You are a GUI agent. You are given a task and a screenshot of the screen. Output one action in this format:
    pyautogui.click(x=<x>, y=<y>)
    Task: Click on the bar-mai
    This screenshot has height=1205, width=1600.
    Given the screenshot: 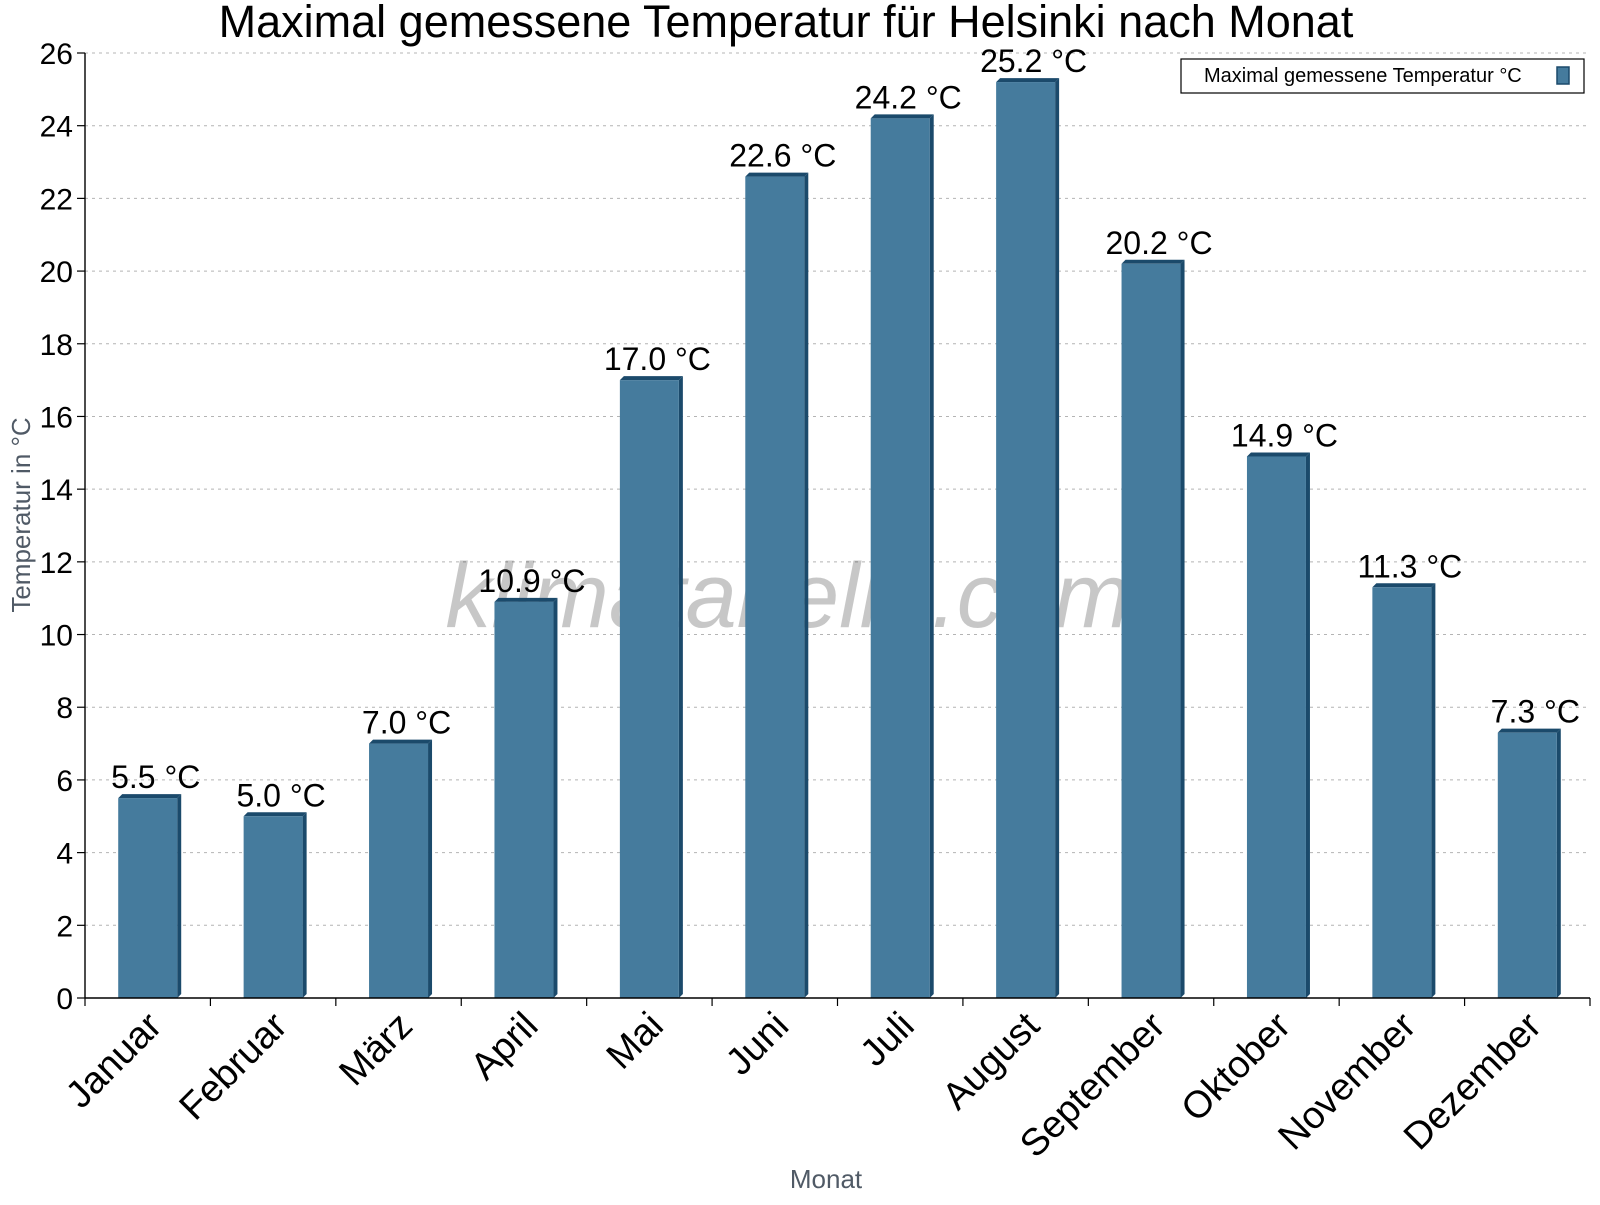 What is the action you would take?
    pyautogui.click(x=651, y=687)
    